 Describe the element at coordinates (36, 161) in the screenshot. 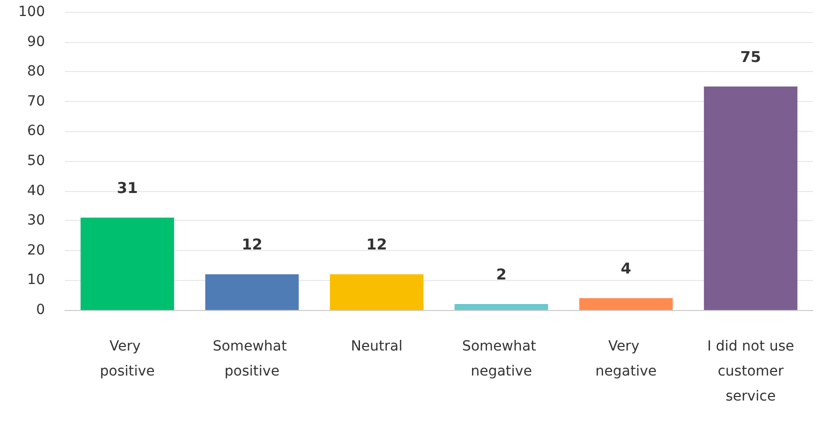

I see `y-tick-label: 50` at that location.